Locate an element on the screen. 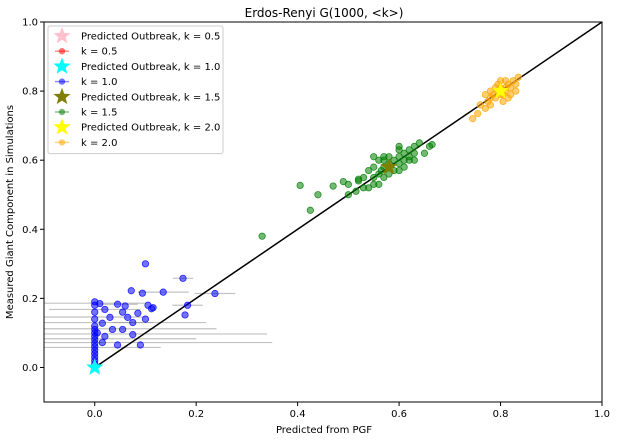 The width and height of the screenshot is (617, 445). y-tick-label: 1.0 is located at coordinates (30, 23).